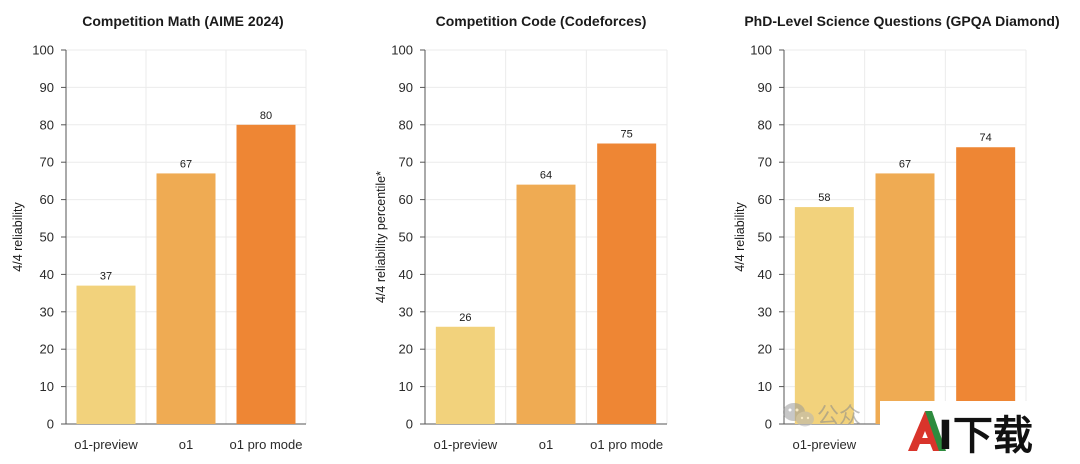 The image size is (1080, 464). What do you see at coordinates (541, 21) in the screenshot?
I see `chart-title: Competition Code (Codeforces)` at bounding box center [541, 21].